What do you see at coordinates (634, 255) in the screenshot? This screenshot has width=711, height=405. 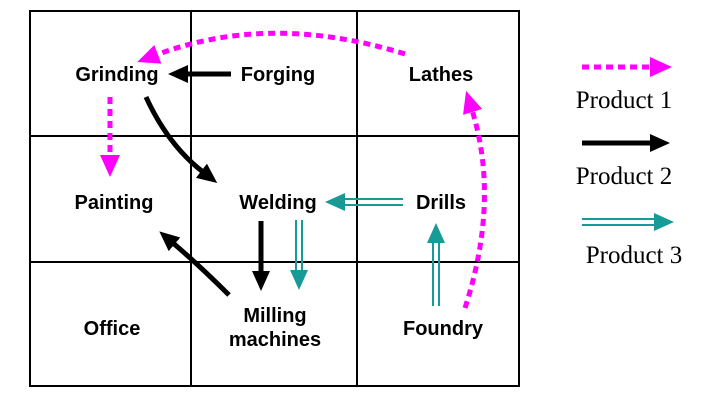 I see `legend-product3-label: Product 3` at bounding box center [634, 255].